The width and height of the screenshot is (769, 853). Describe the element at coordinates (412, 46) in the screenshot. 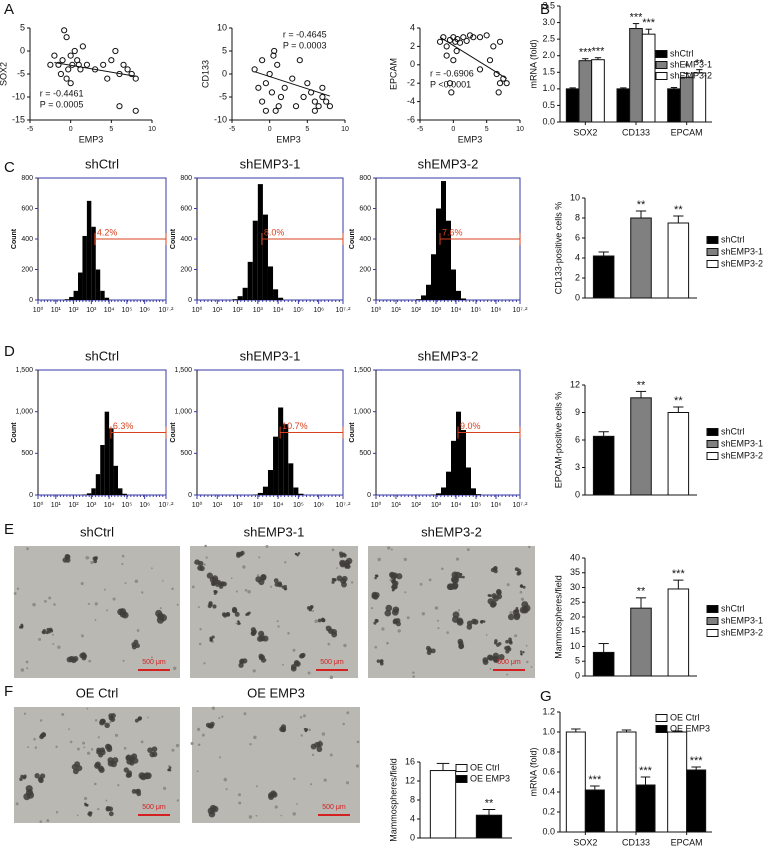

I see `y-tick-label: 2` at that location.